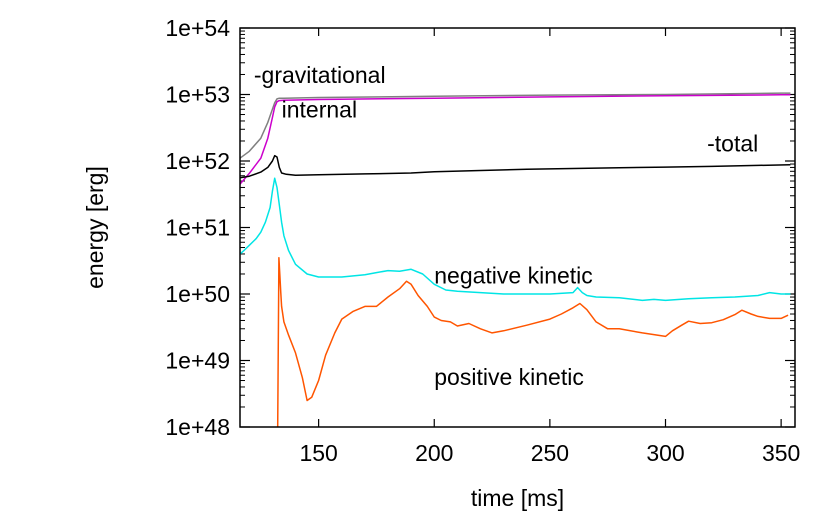 The width and height of the screenshot is (830, 515). I want to click on series-line-total, so click(515, 166).